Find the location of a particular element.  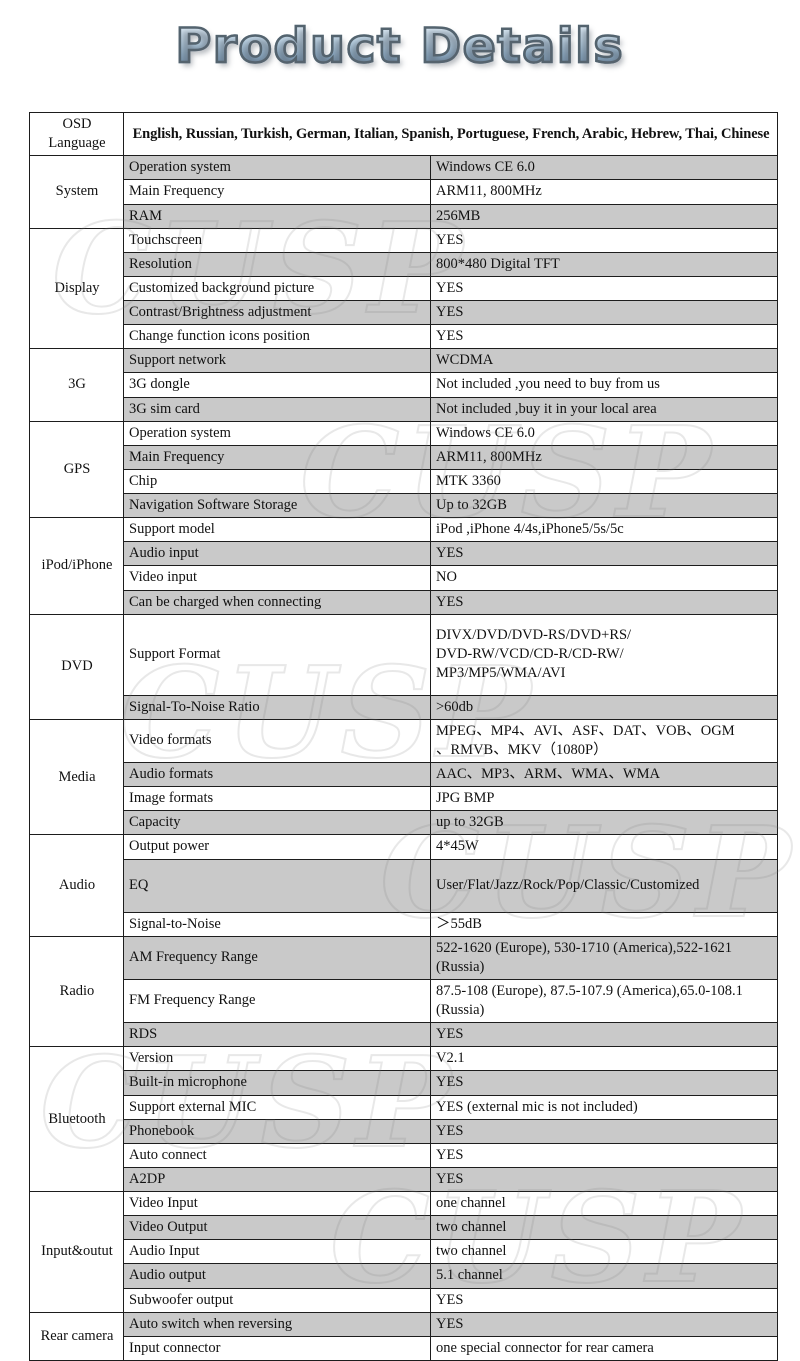

spec-category-cell: Display is located at coordinates (76, 288).